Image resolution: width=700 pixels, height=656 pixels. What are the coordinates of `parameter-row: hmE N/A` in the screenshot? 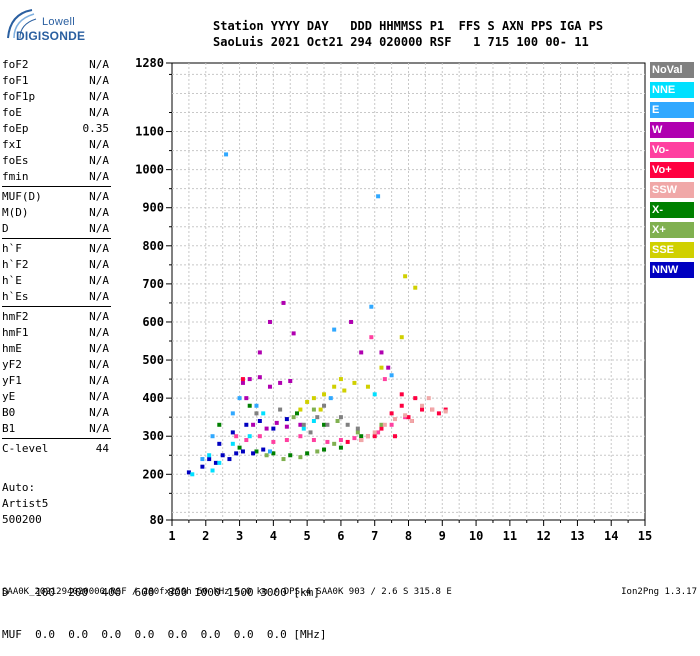 It's located at (57, 349).